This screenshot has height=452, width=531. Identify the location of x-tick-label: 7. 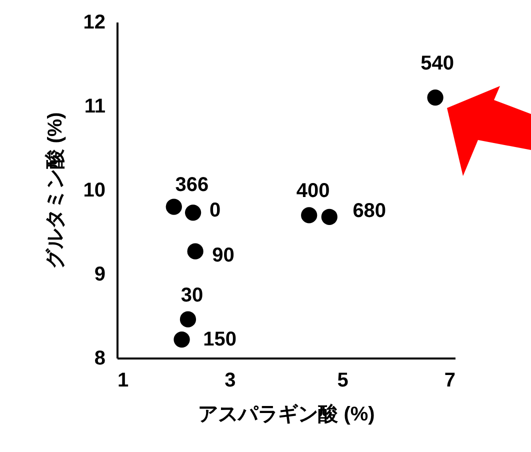
(450, 381).